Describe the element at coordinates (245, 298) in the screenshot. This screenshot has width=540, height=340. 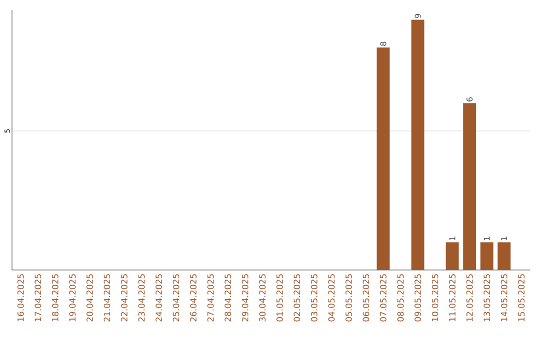
I see `x-tick-label: 29.04.2025` at that location.